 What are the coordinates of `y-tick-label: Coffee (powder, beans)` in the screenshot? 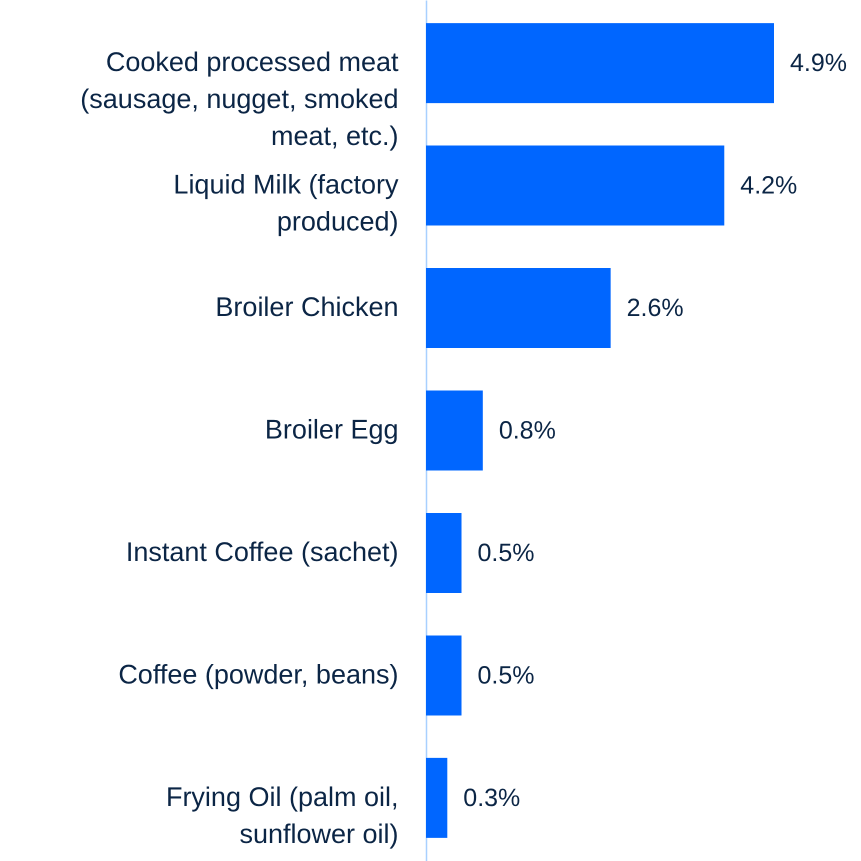 It's located at (258, 674).